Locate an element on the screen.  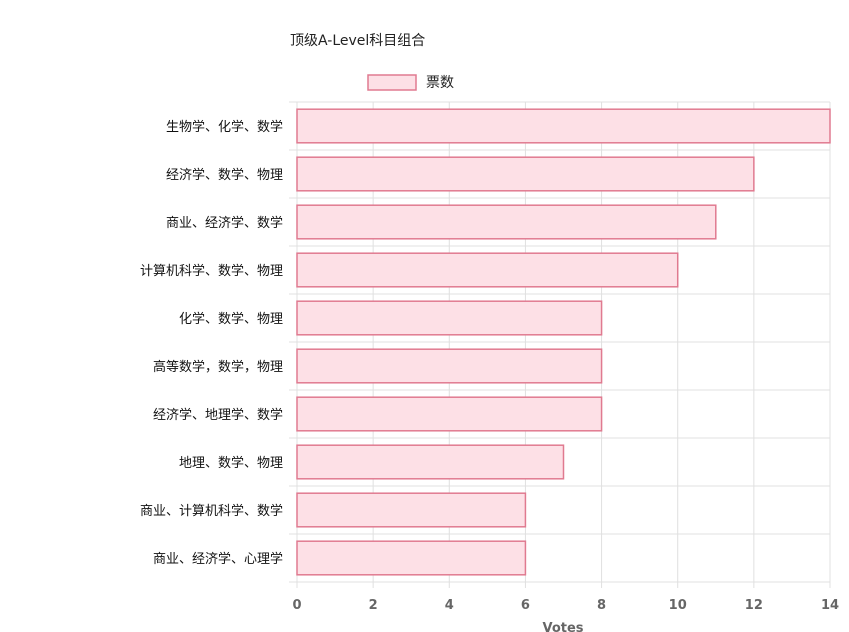
x-tick-labels: 0 2 4 6 8 10 12 14 is located at coordinates (565, 605).